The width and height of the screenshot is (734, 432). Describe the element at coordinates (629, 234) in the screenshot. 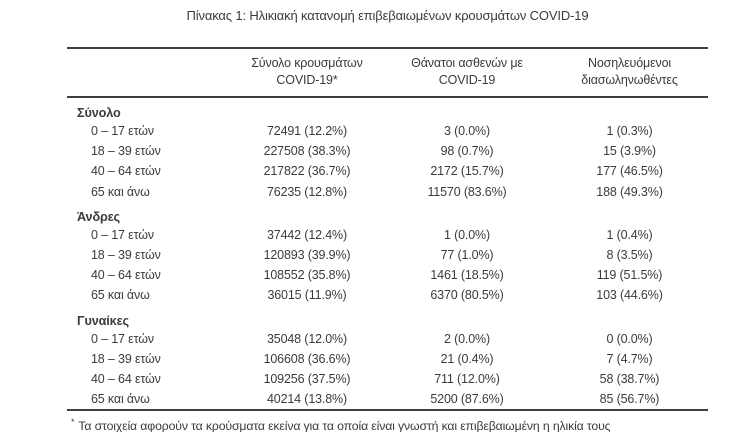

I see `cell-intubated: 1 (0.4%)` at that location.